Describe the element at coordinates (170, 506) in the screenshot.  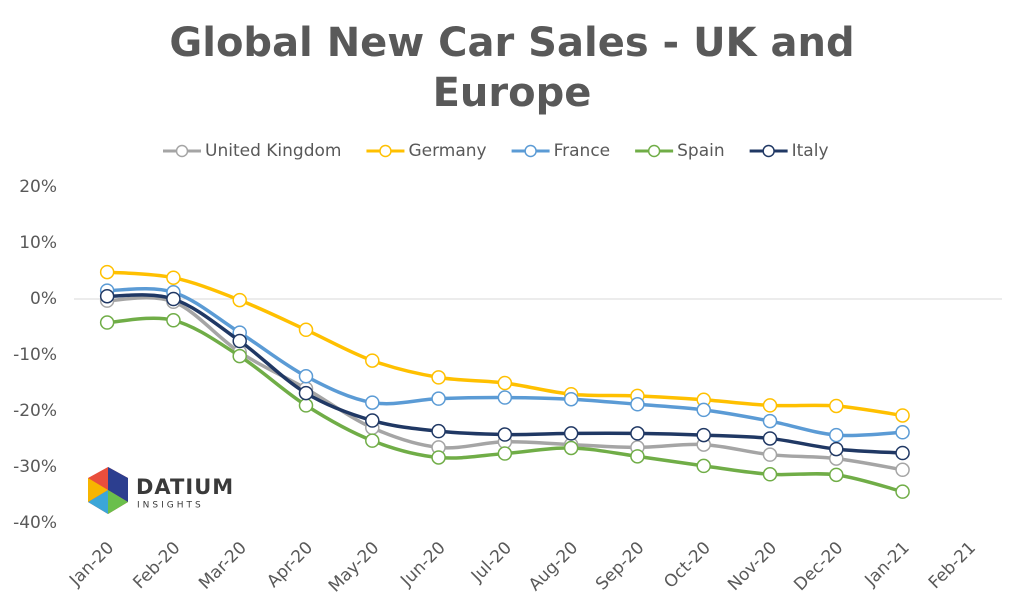
I see `logo-tagline: INSIGHTS` at that location.